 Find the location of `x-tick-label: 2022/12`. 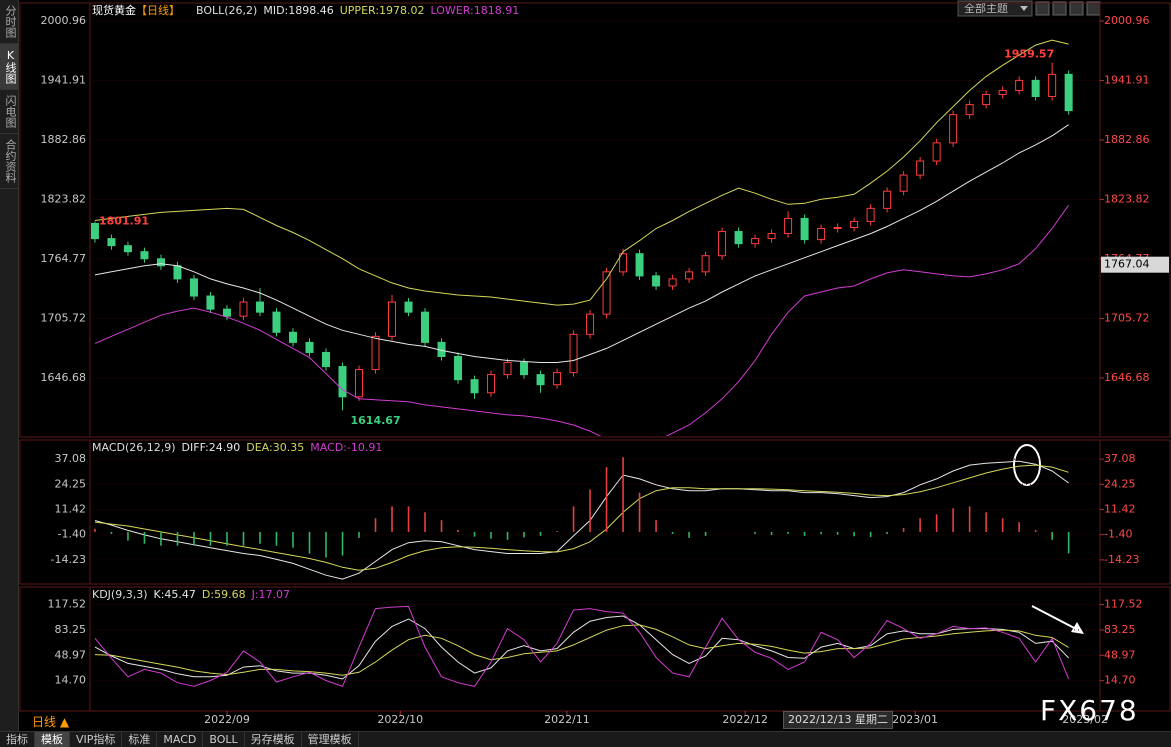

x-tick-label: 2022/12 is located at coordinates (745, 719).